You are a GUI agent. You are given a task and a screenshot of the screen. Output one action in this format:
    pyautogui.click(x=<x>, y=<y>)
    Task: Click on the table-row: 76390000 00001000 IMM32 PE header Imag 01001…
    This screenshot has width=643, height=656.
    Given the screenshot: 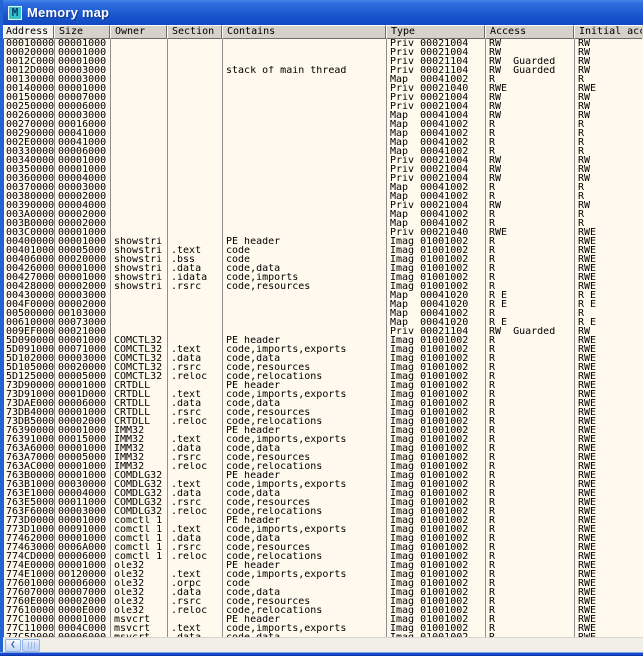 What is the action you would take?
    pyautogui.click(x=323, y=430)
    